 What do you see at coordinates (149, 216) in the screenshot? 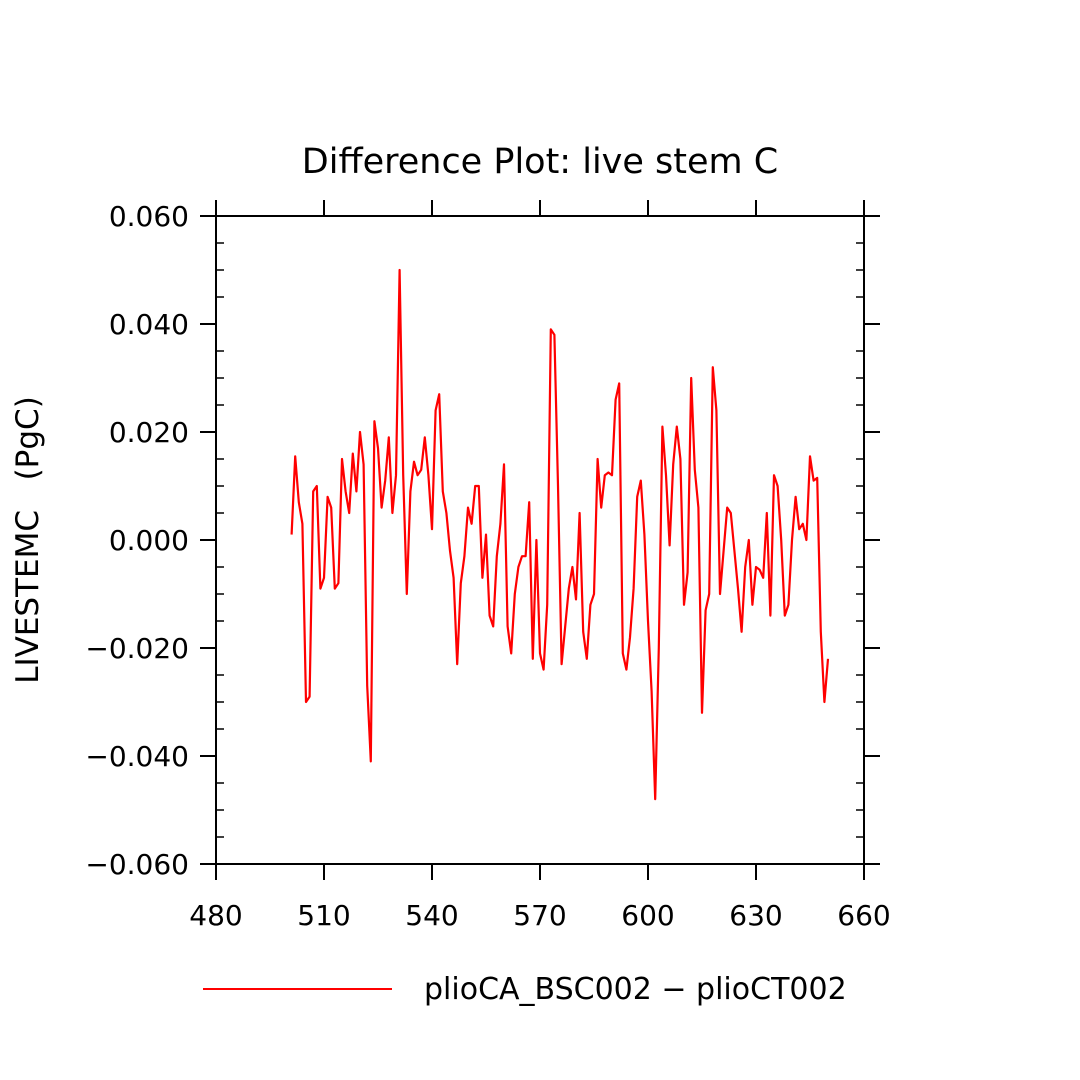
I see `y-tick-label: 0.060` at bounding box center [149, 216].